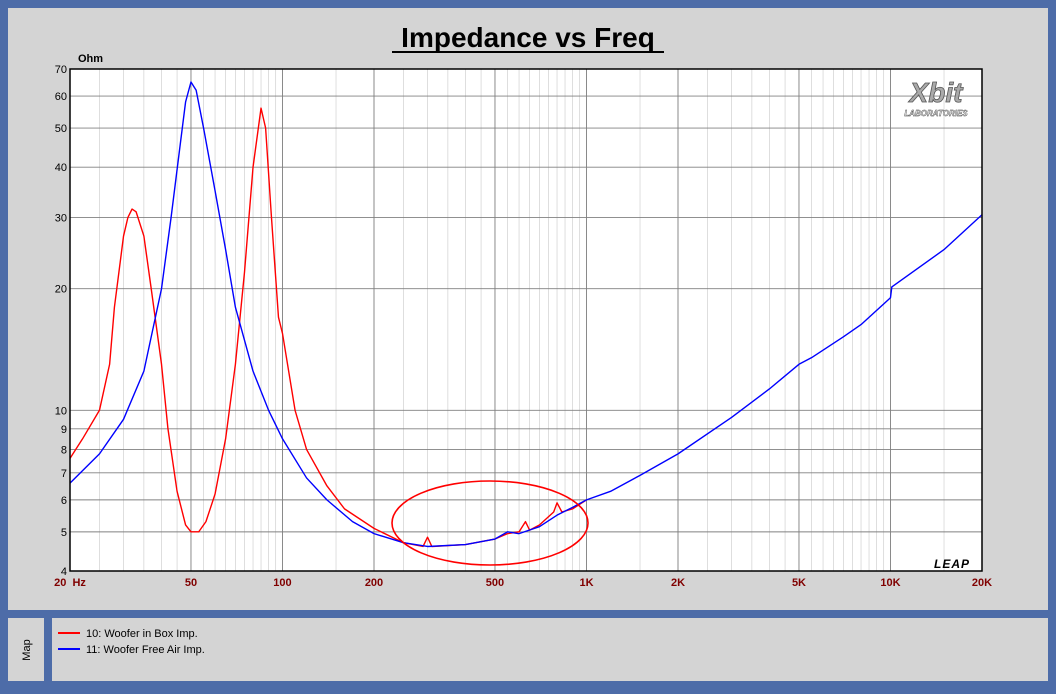 Image resolution: width=1056 pixels, height=694 pixels. I want to click on legend-label: 11: Woofer Free Air Imp., so click(145, 650).